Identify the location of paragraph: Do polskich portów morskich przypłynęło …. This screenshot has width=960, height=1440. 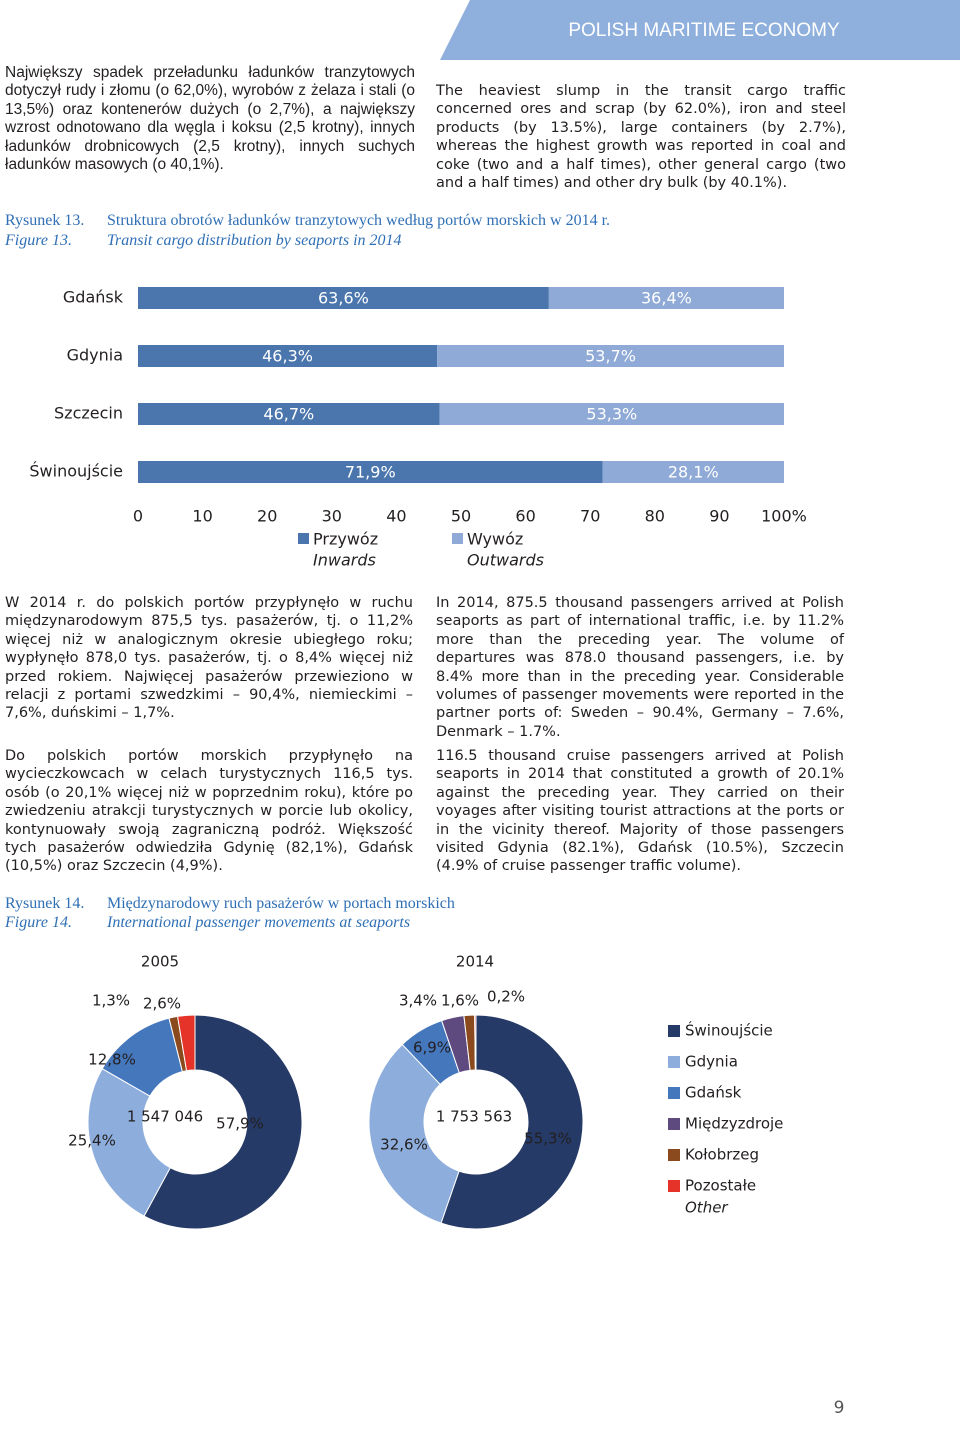
(209, 811).